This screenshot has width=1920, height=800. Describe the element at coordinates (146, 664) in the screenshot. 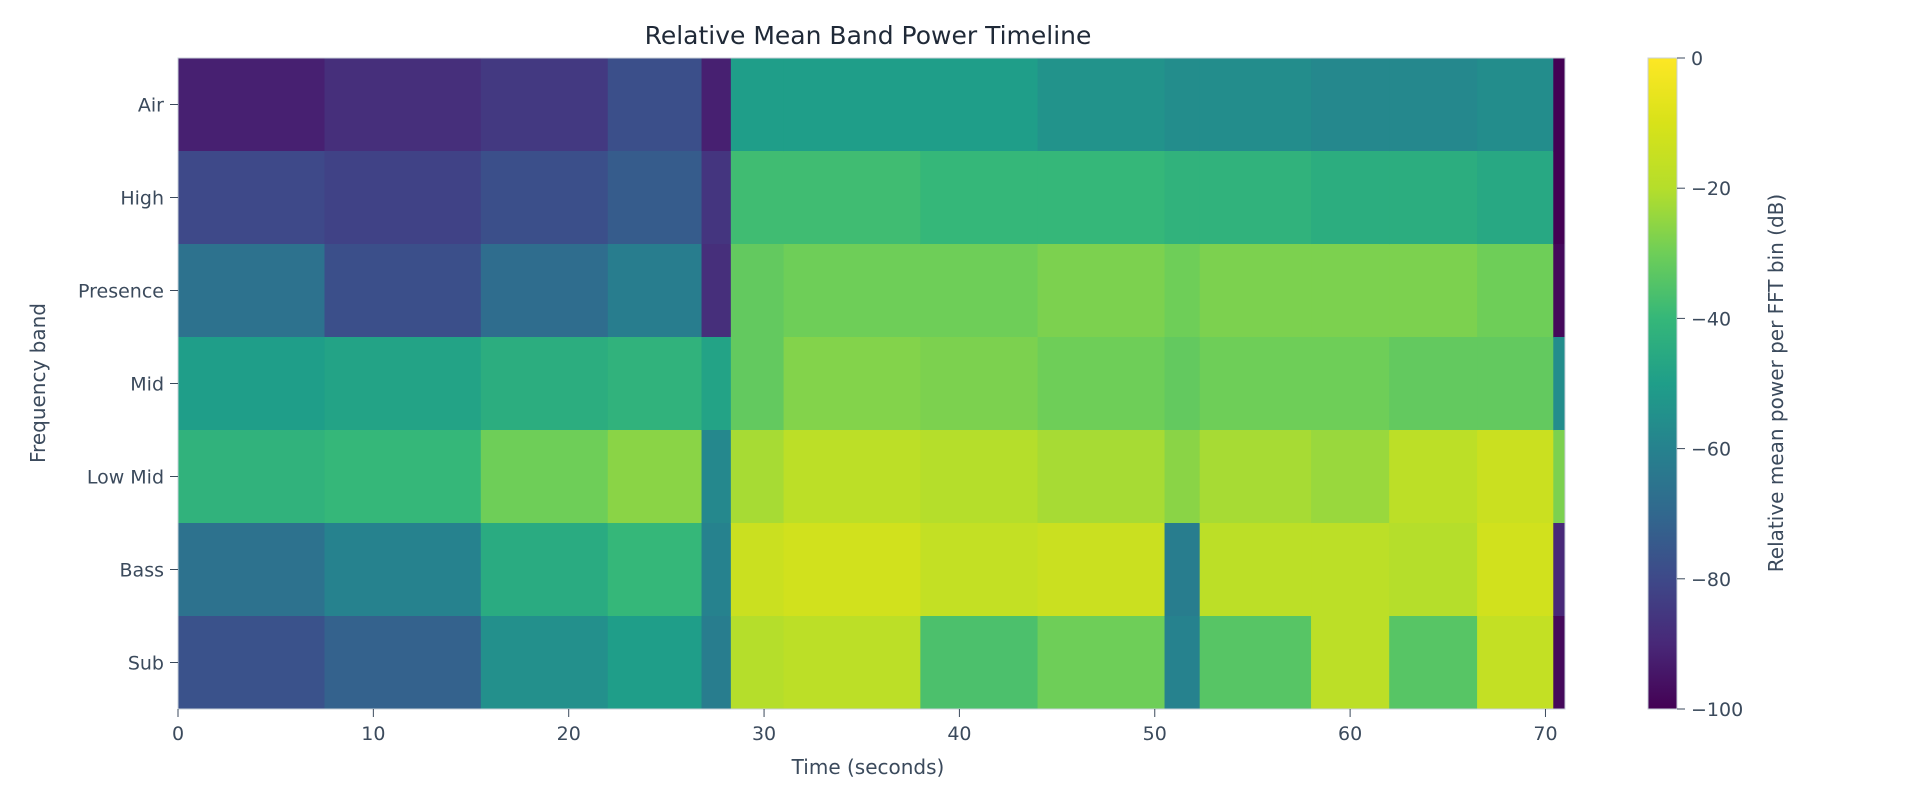

I see `y-tick-label: Sub` at that location.